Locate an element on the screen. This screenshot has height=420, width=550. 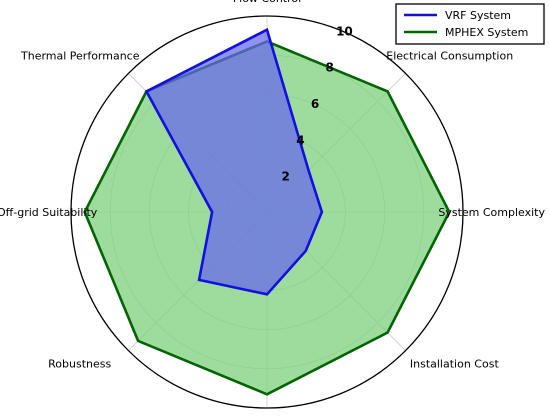
axis-label: Off-grid Suitability is located at coordinates (49, 212).